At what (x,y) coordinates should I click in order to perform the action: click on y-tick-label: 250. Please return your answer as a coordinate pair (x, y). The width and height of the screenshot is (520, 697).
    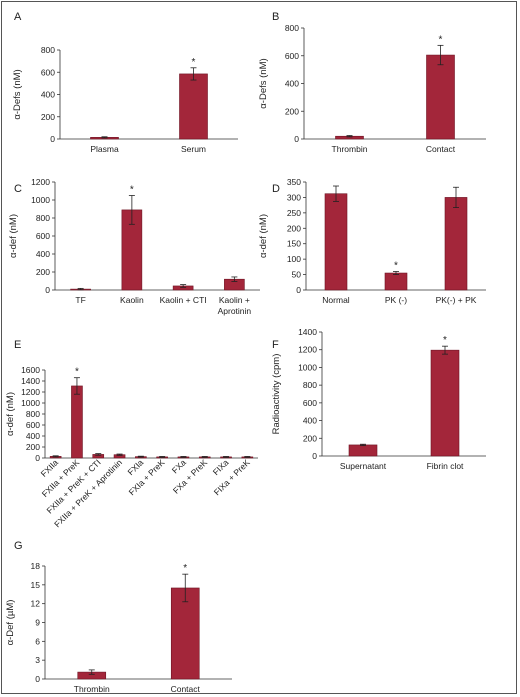
    Looking at the image, I should click on (294, 213).